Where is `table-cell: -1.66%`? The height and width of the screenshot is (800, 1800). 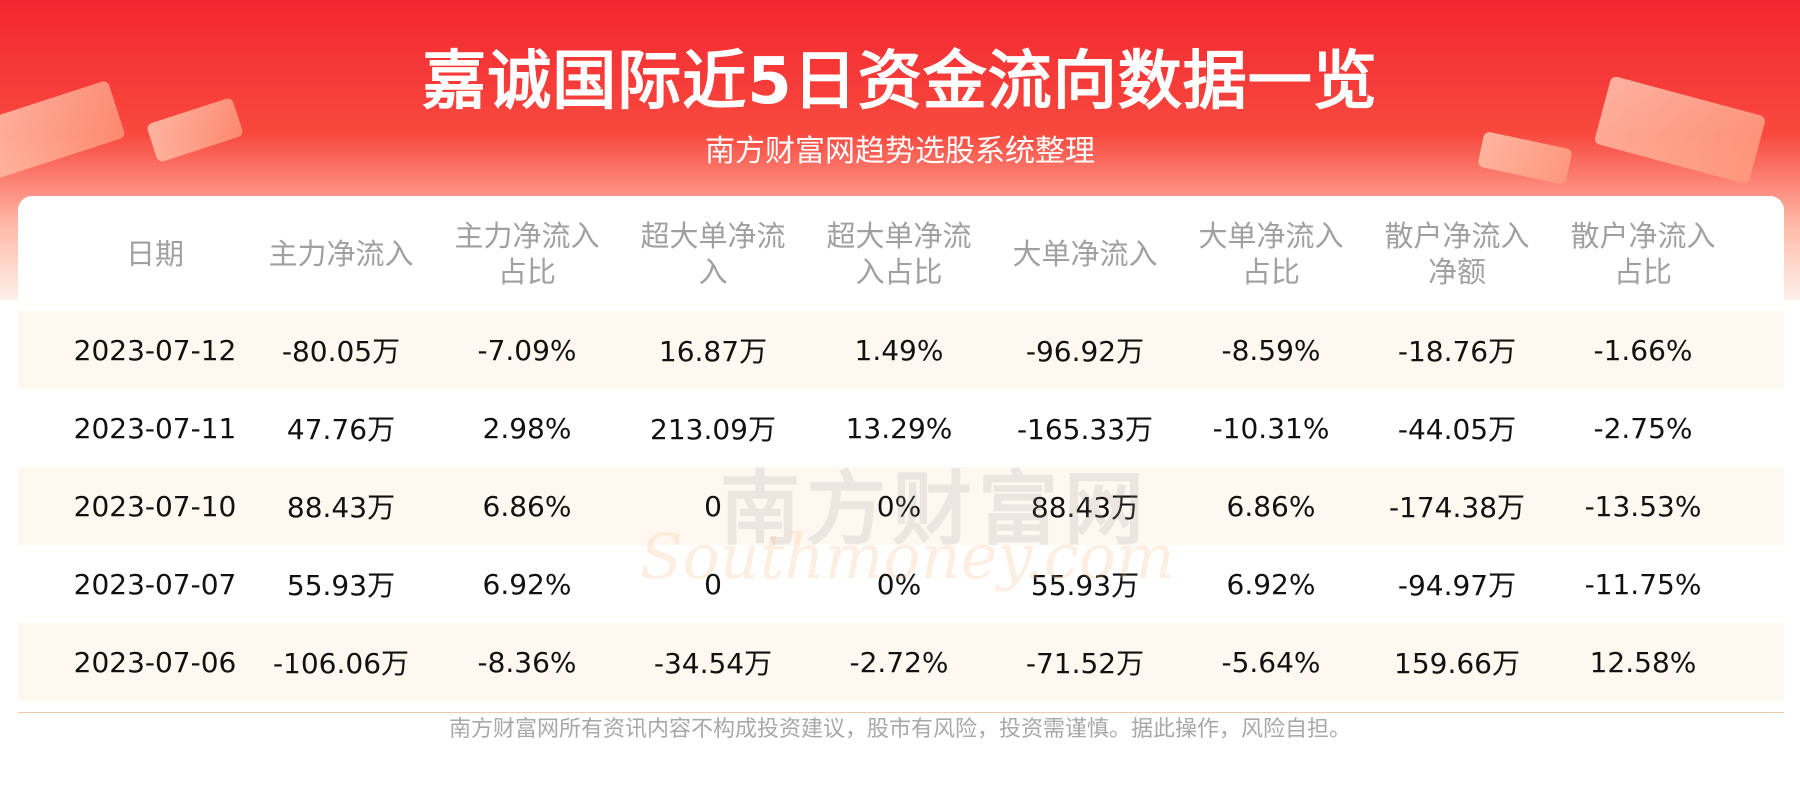
table-cell: -1.66% is located at coordinates (1643, 350).